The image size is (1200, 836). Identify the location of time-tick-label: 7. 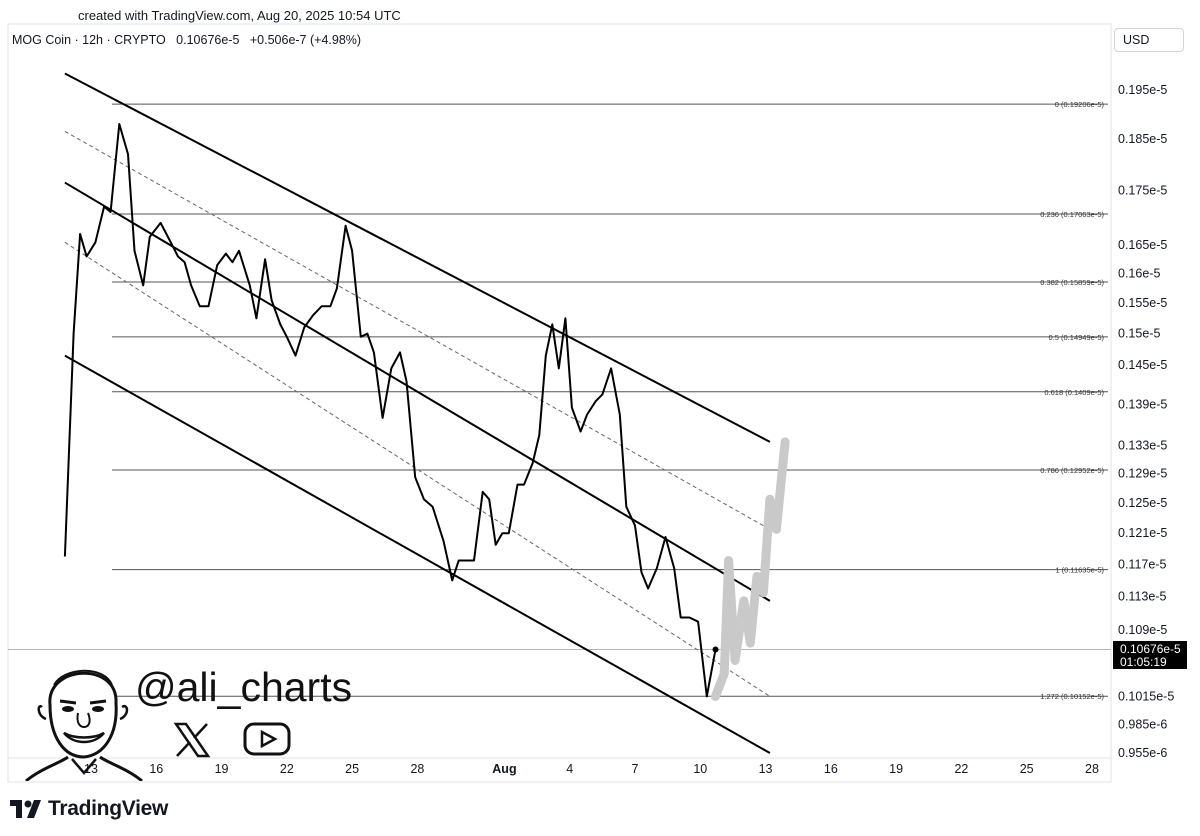
(635, 769).